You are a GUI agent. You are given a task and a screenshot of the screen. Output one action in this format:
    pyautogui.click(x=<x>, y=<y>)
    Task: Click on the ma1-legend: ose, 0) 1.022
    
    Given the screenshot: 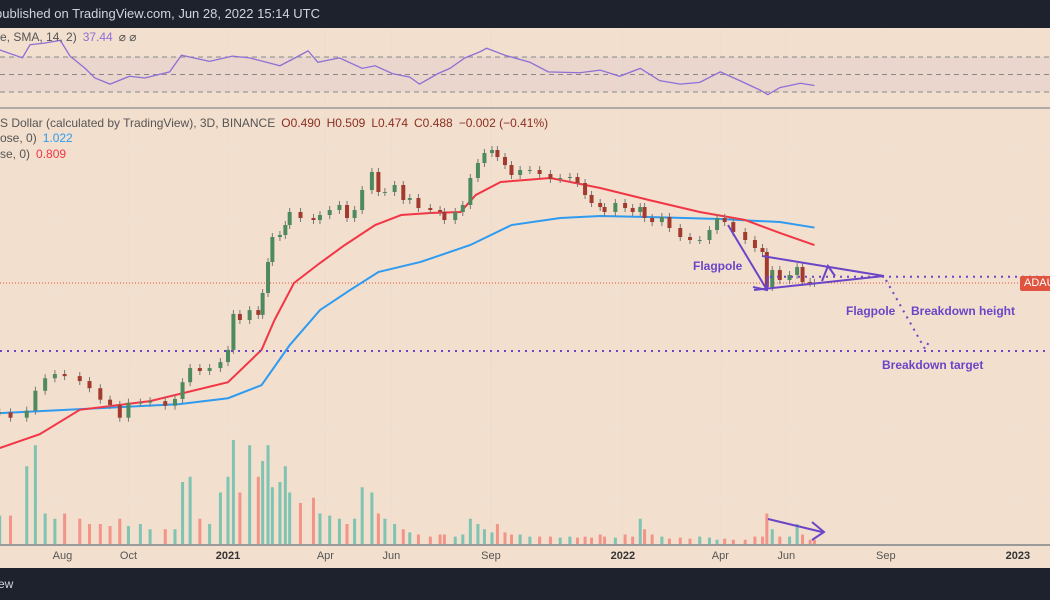 What is the action you would take?
    pyautogui.click(x=39, y=138)
    